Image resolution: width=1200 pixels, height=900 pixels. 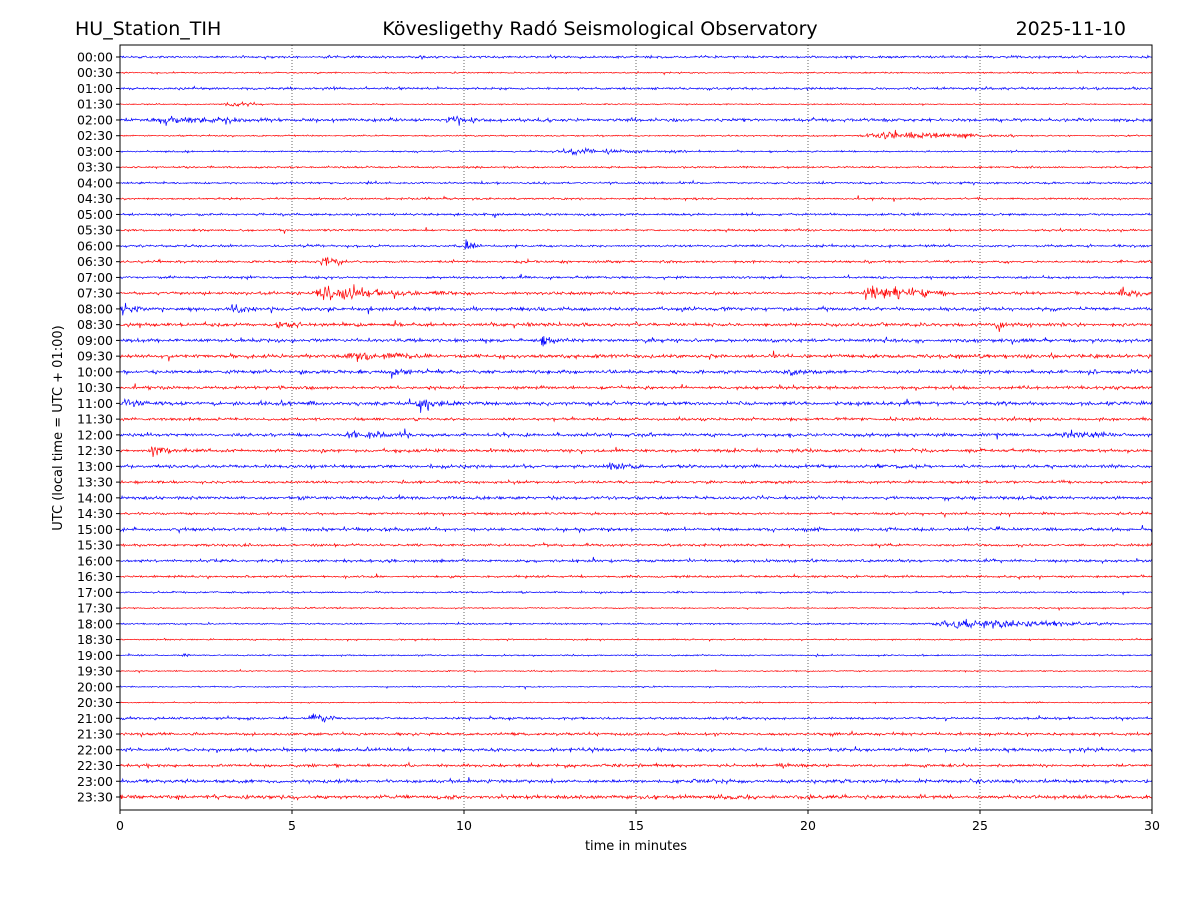 I want to click on y-tick-label: 16:00, so click(x=95, y=560).